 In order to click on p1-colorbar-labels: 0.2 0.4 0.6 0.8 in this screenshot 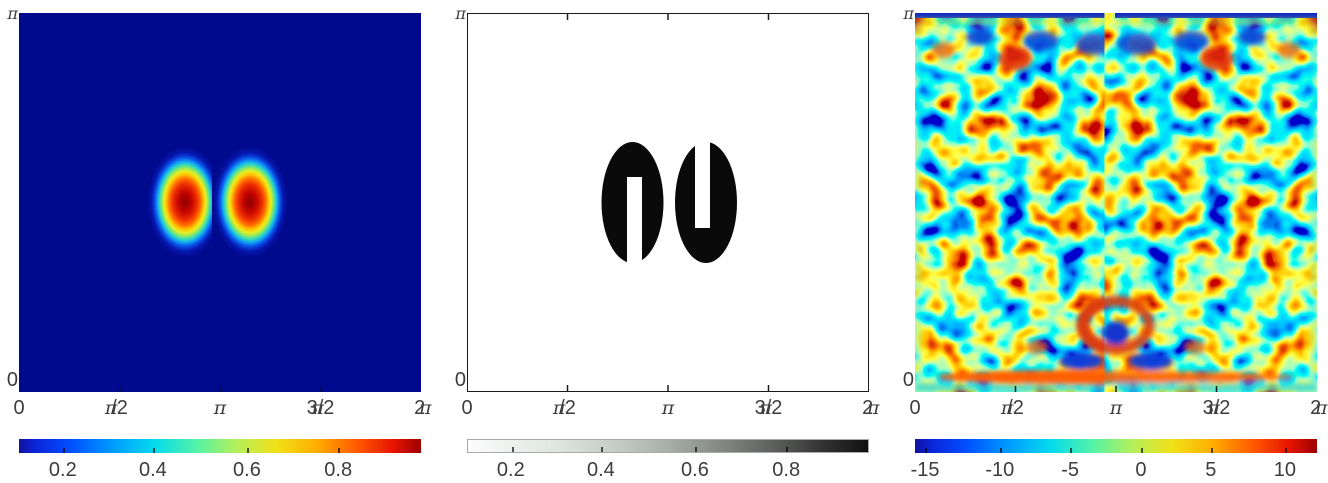, I will do `click(200, 470)`.